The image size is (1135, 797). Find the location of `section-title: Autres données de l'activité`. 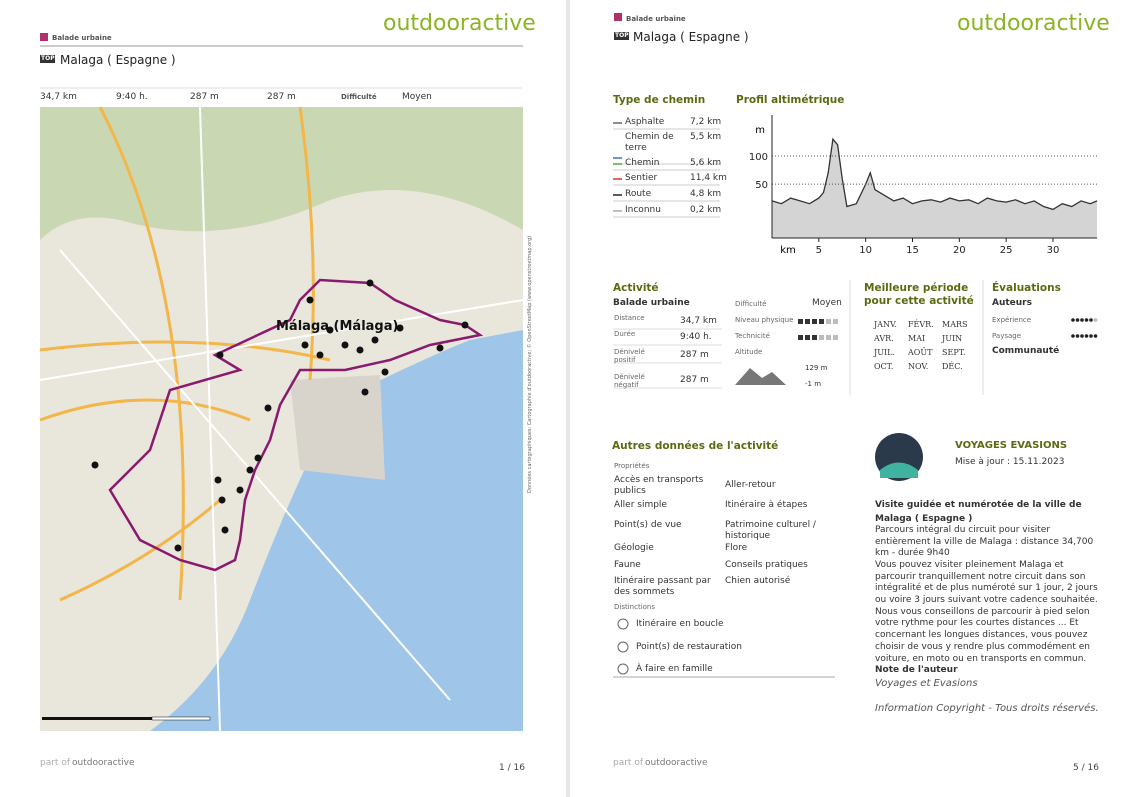

section-title: Autres données de l'activité is located at coordinates (695, 446).